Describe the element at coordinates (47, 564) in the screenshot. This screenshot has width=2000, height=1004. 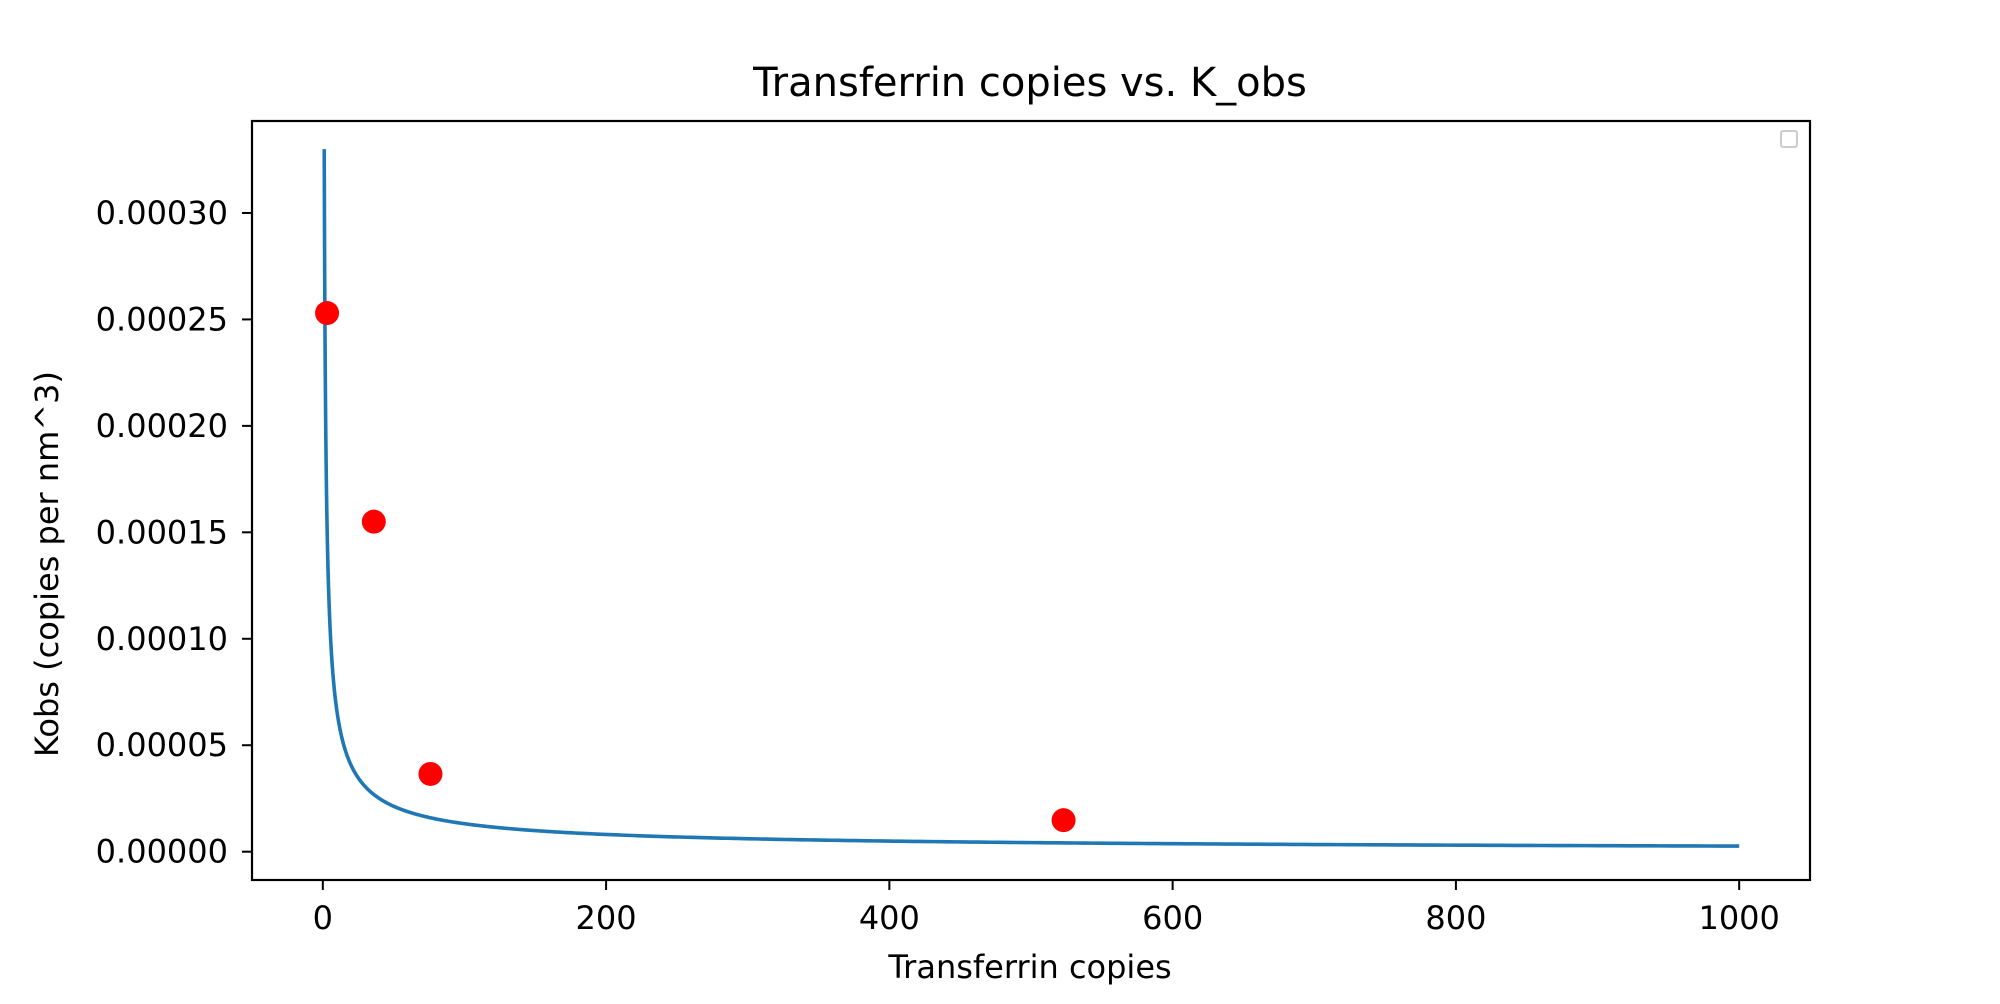
I see `y-axis-label: Kobs (copies per nm^3)` at that location.